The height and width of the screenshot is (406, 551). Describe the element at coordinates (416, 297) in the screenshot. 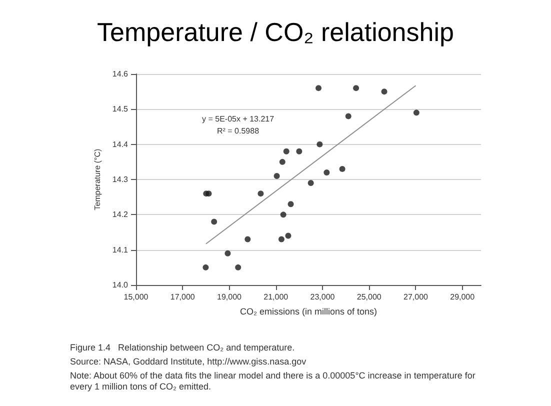

I see `x-tick-label: 27,000` at that location.